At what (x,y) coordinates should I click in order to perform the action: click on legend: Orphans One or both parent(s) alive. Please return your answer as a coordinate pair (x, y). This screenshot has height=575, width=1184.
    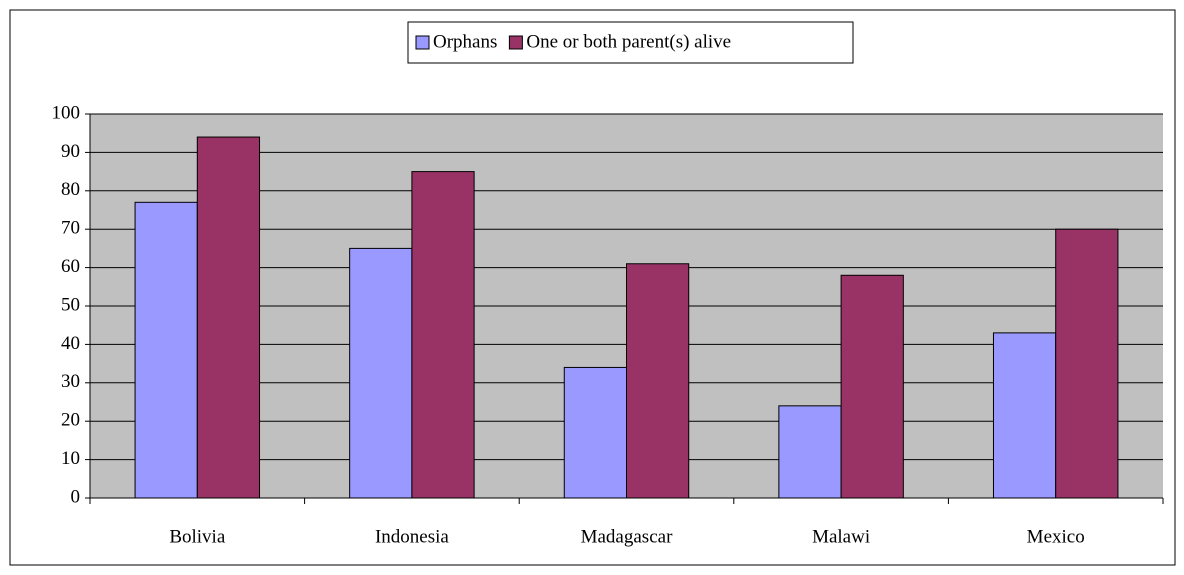
    Looking at the image, I should click on (630, 42).